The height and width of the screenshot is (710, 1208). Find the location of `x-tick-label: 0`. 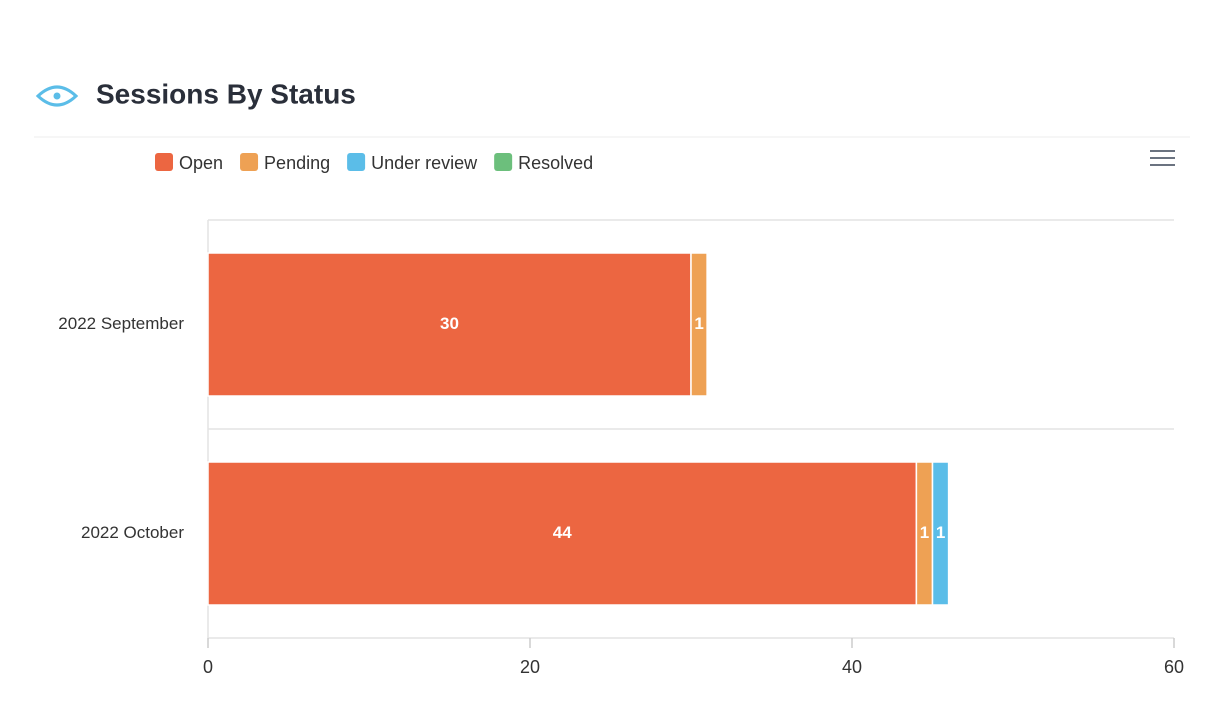

x-tick-label: 0 is located at coordinates (208, 667).